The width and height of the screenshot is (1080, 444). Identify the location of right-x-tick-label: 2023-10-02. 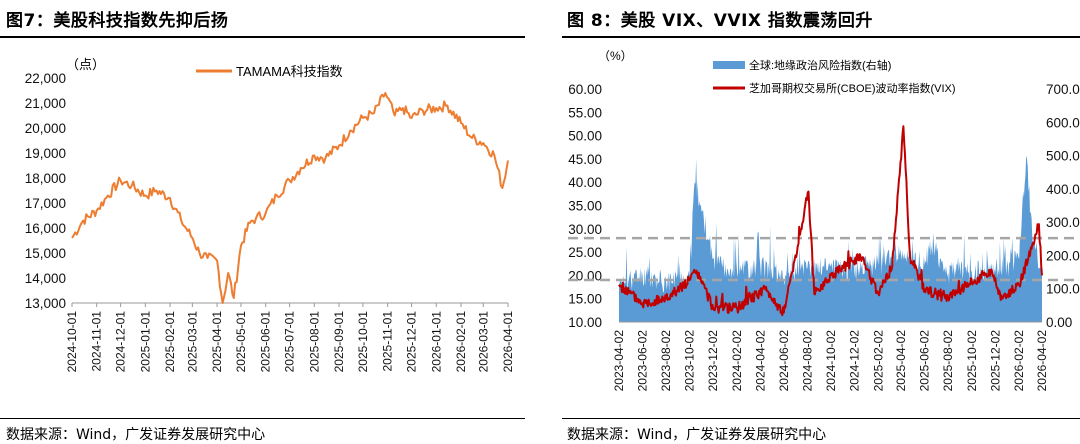
(690, 361).